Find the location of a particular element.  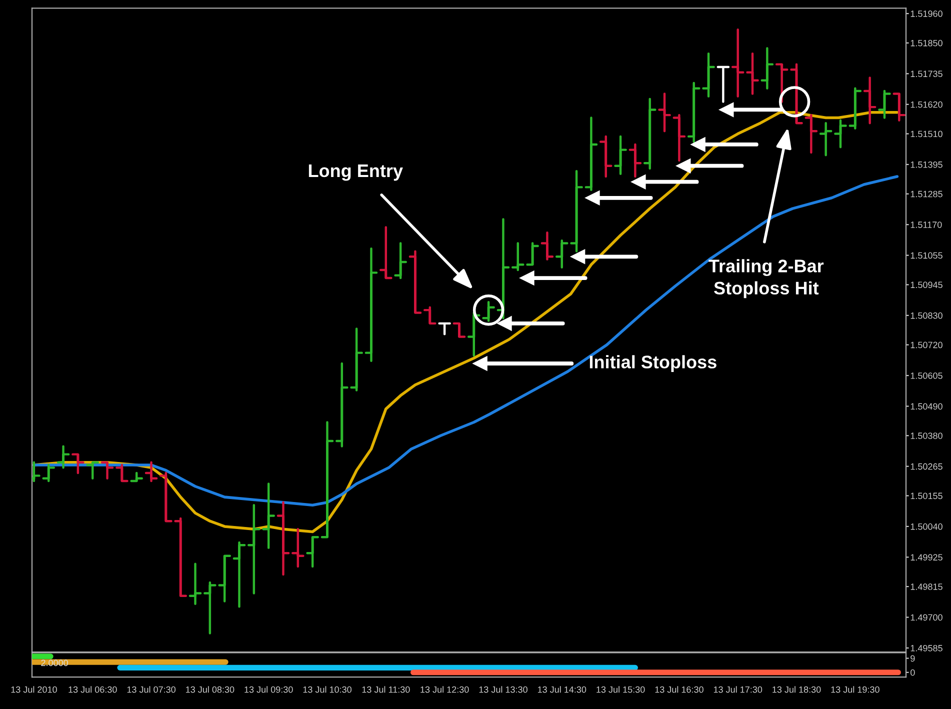

x-tick-label: 13 Jul 2010 is located at coordinates (34, 689).